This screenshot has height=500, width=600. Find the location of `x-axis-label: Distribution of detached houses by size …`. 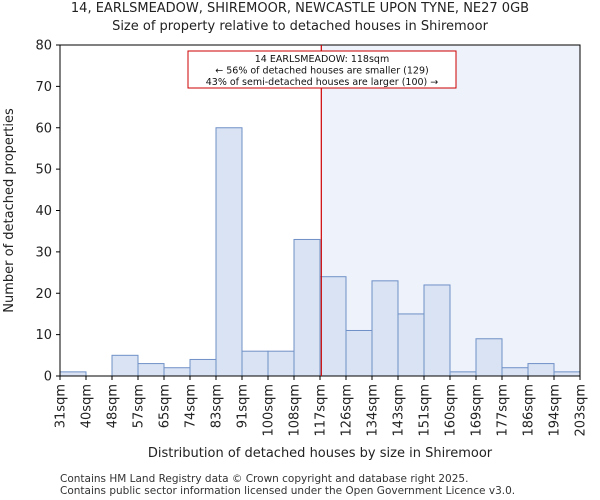

x-axis-label: Distribution of detached houses by size … is located at coordinates (320, 453).